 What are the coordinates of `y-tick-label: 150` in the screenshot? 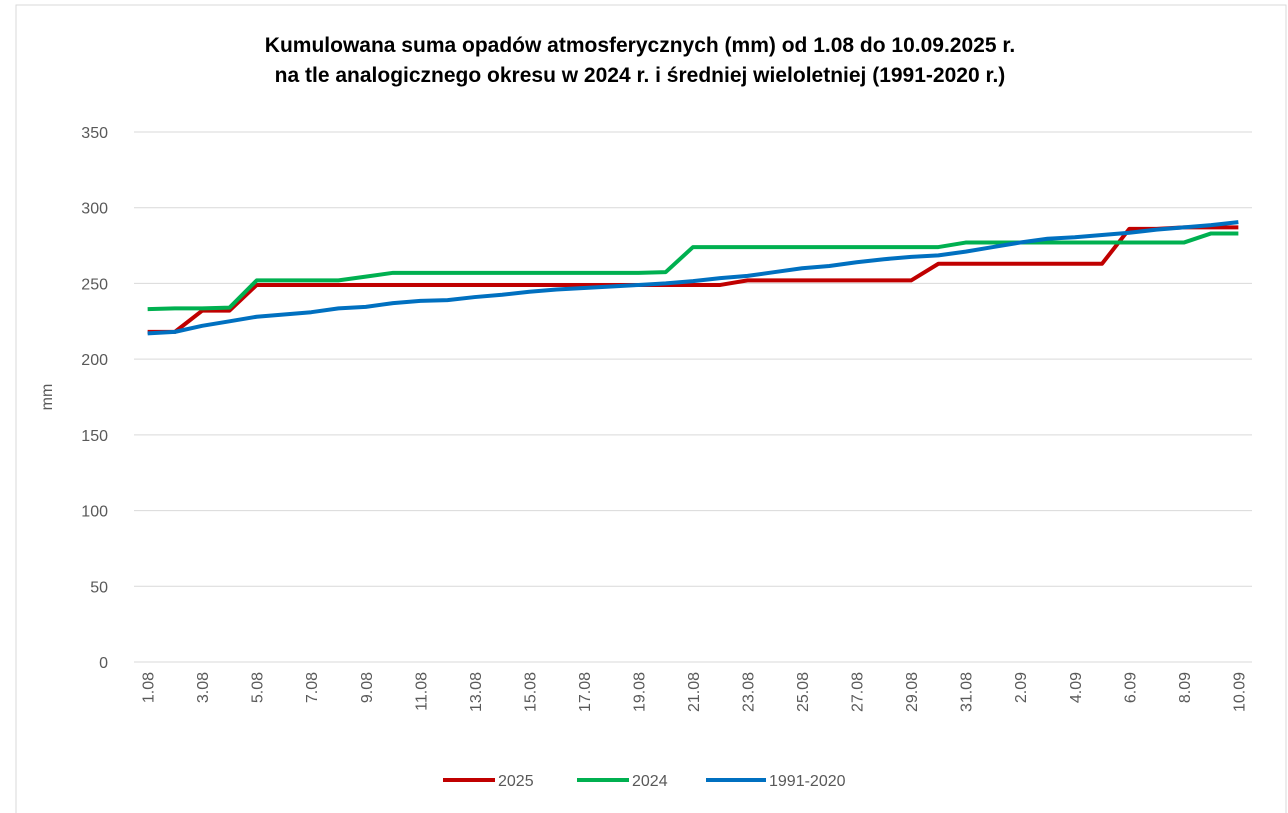 It's located at (94, 436).